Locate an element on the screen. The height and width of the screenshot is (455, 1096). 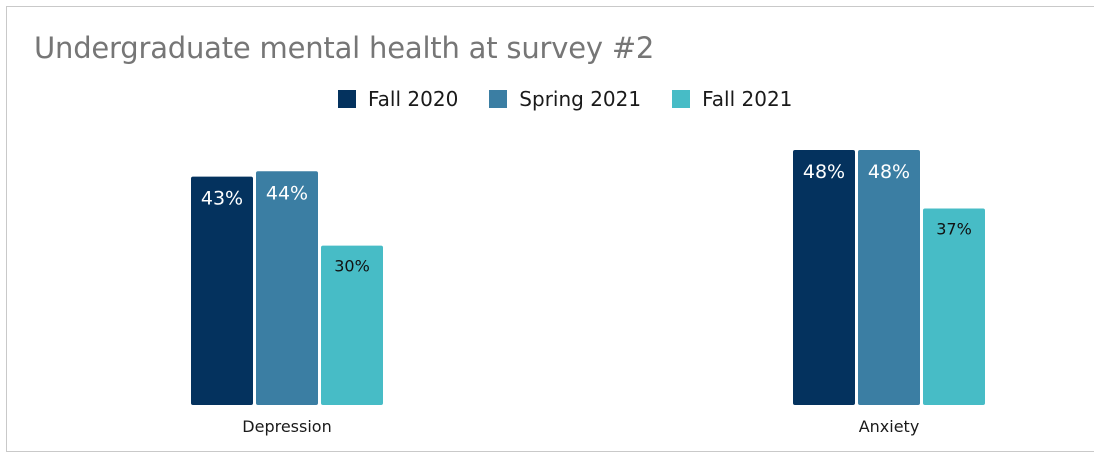
legend-item-fall-2020: Fall 2020 is located at coordinates (398, 99).